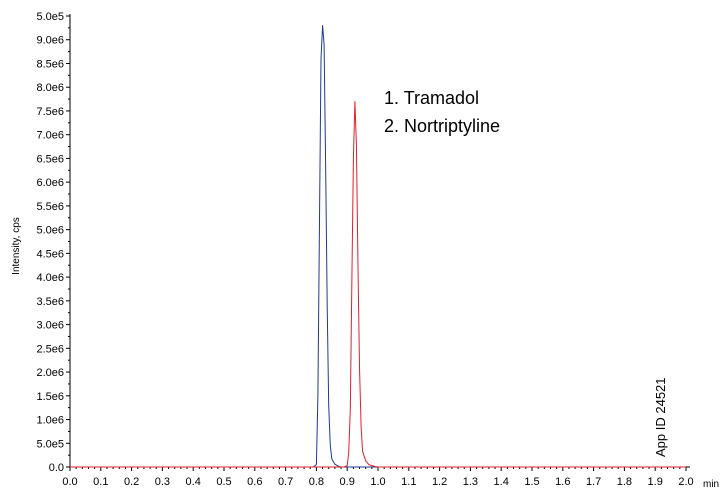  Describe the element at coordinates (100, 482) in the screenshot. I see `x-tick-label: 0.1` at that location.